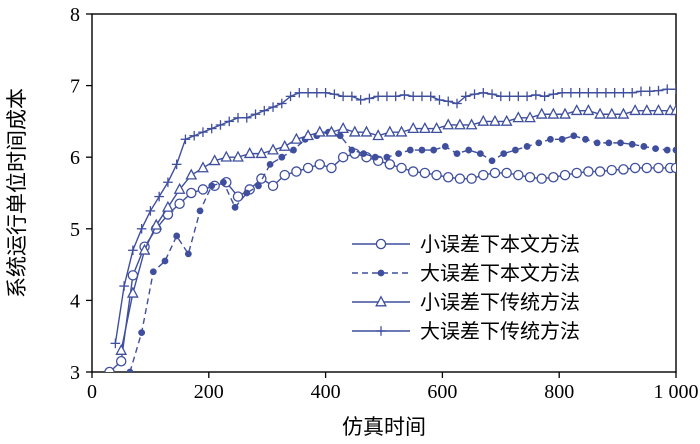 Image resolution: width=700 pixels, height=444 pixels. What do you see at coordinates (500, 302) in the screenshot?
I see `legend-label: 小误差下传统方法` at bounding box center [500, 302].